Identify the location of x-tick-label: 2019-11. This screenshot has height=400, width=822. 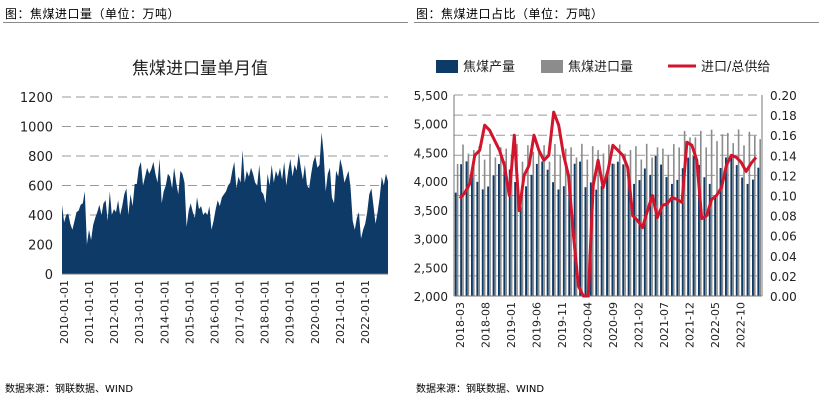
(562, 325).